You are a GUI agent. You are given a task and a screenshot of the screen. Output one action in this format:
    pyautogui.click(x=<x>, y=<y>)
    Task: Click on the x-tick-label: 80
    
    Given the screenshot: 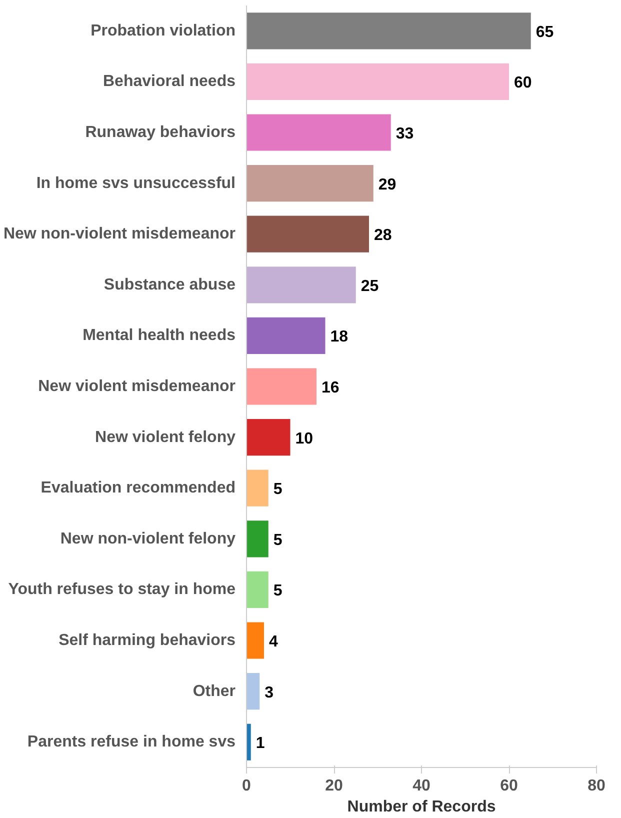 What is the action you would take?
    pyautogui.click(x=597, y=786)
    